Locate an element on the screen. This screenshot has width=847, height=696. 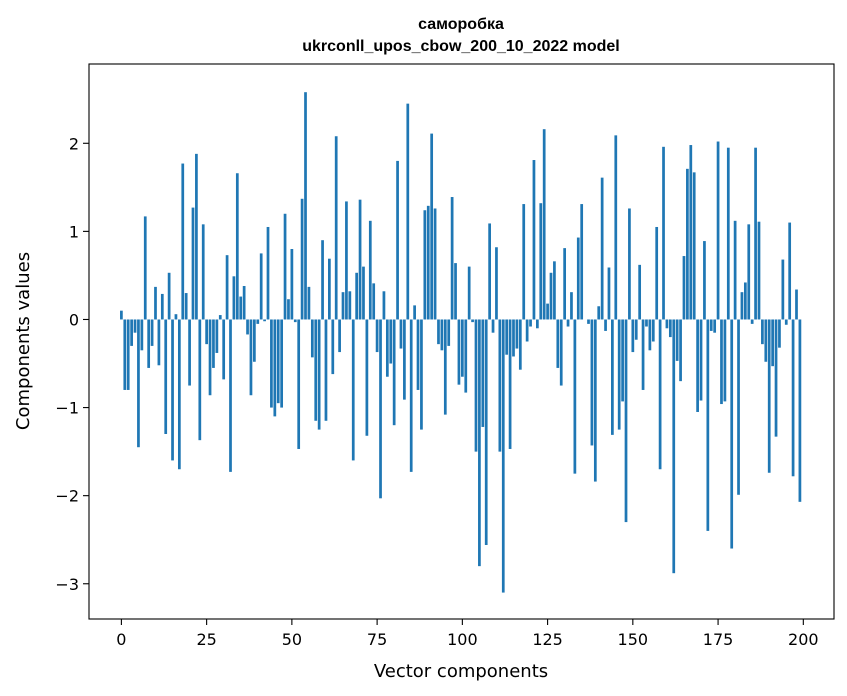
y-tick-label: −3 is located at coordinates (67, 584).